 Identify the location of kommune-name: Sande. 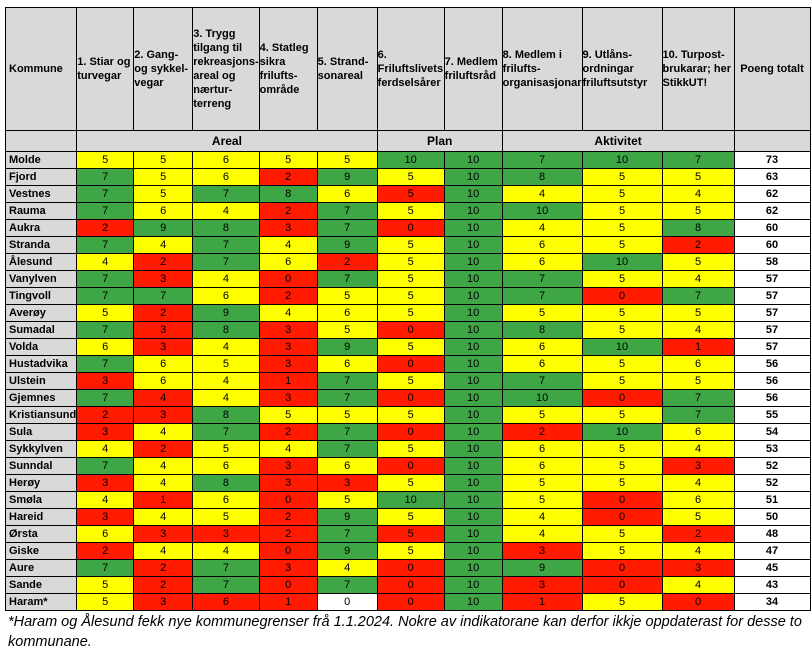
(41, 585).